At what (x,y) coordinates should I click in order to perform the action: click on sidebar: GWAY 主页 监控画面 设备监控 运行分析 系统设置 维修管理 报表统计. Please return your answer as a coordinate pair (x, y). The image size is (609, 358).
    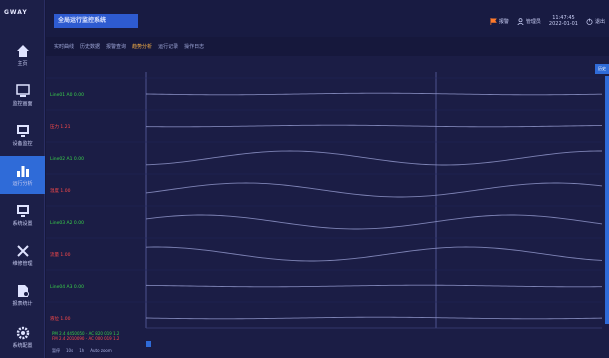
    Looking at the image, I should click on (22, 179).